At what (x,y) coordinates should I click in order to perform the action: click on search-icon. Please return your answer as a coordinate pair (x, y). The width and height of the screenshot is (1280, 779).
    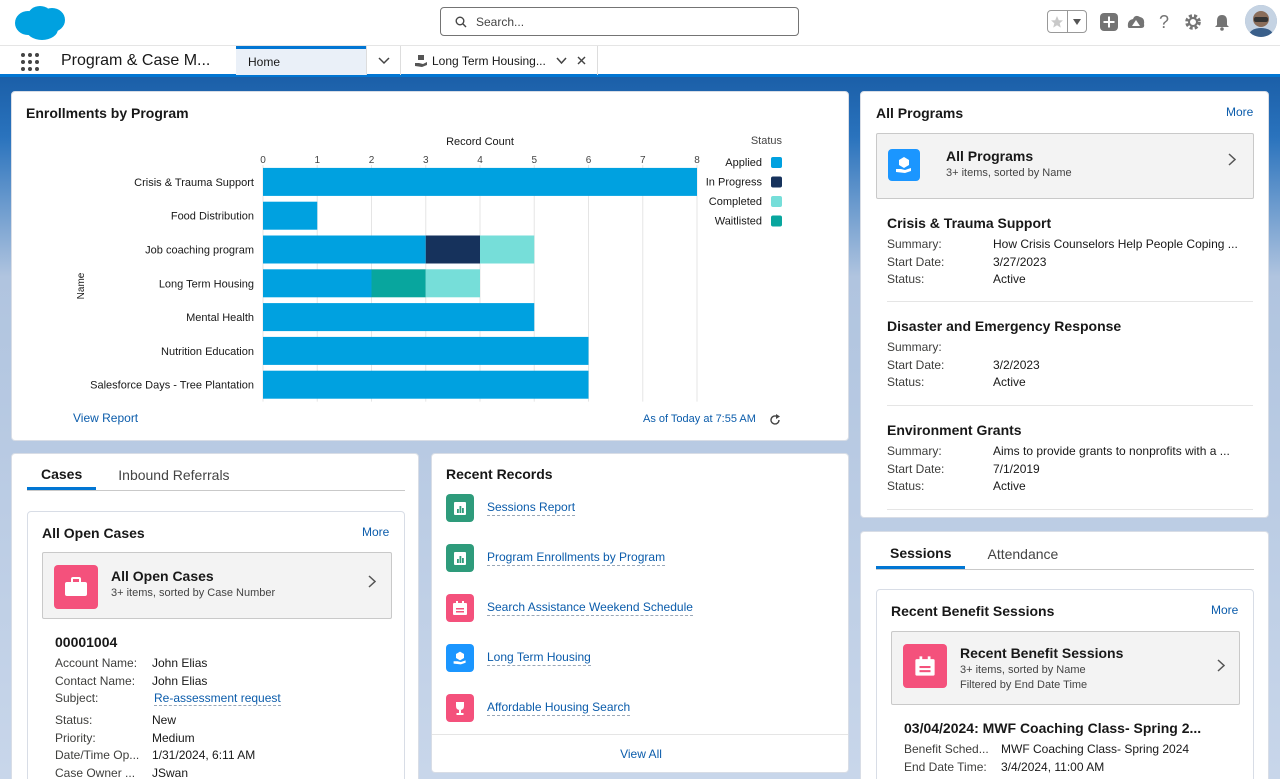
    Looking at the image, I should click on (461, 22).